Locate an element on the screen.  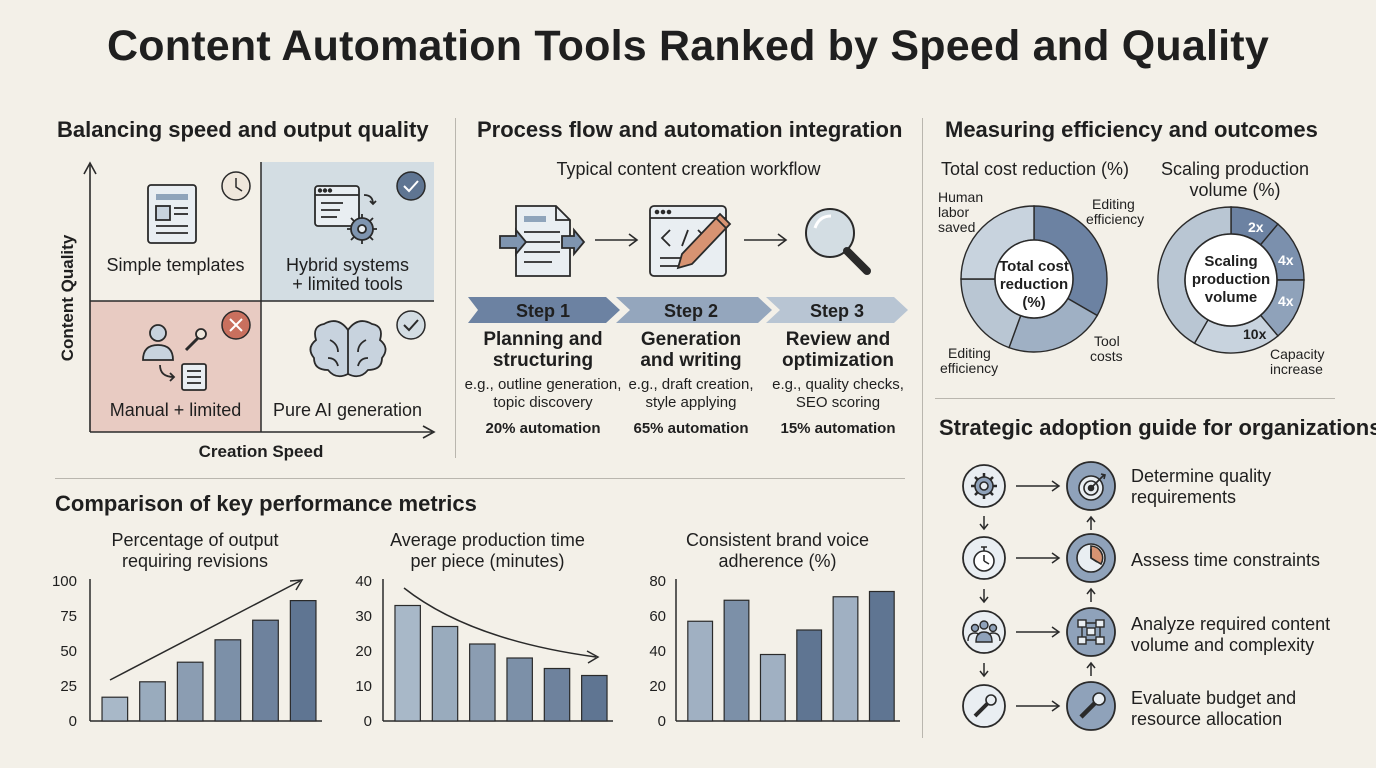
scaling-center-line2: production is located at coordinates (1231, 279).